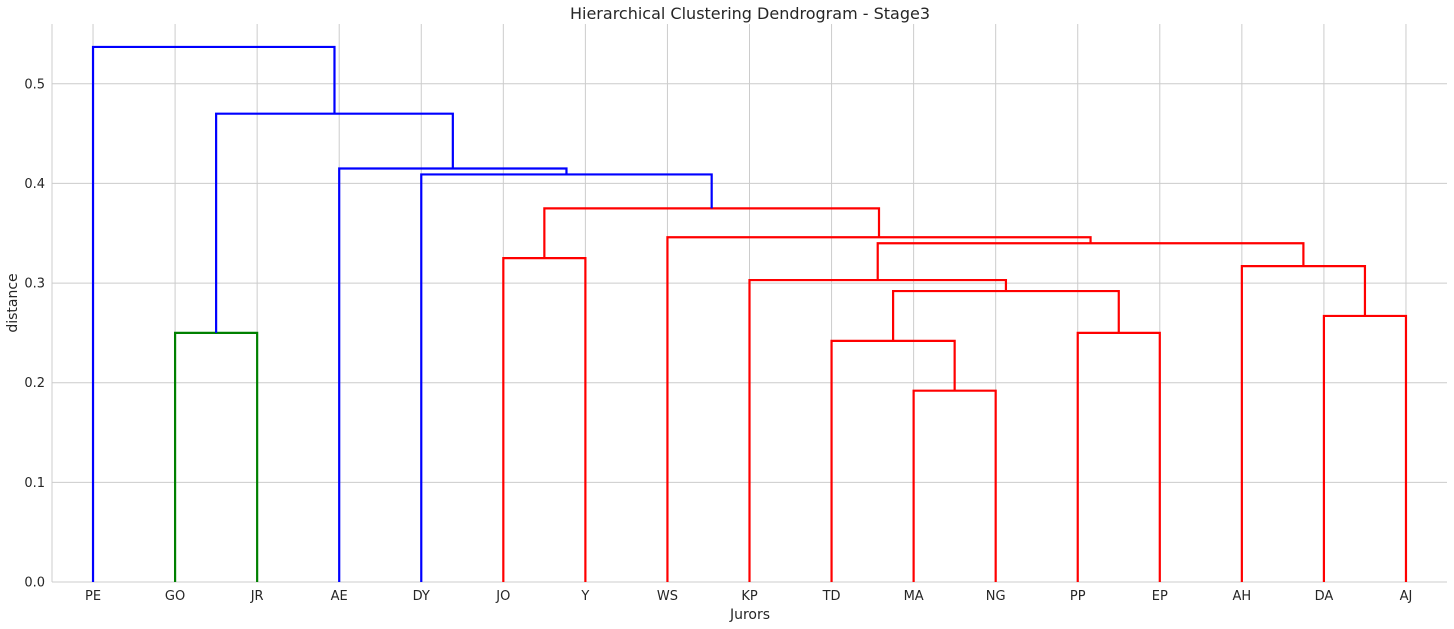  I want to click on y-axis-label: distance, so click(13, 302).